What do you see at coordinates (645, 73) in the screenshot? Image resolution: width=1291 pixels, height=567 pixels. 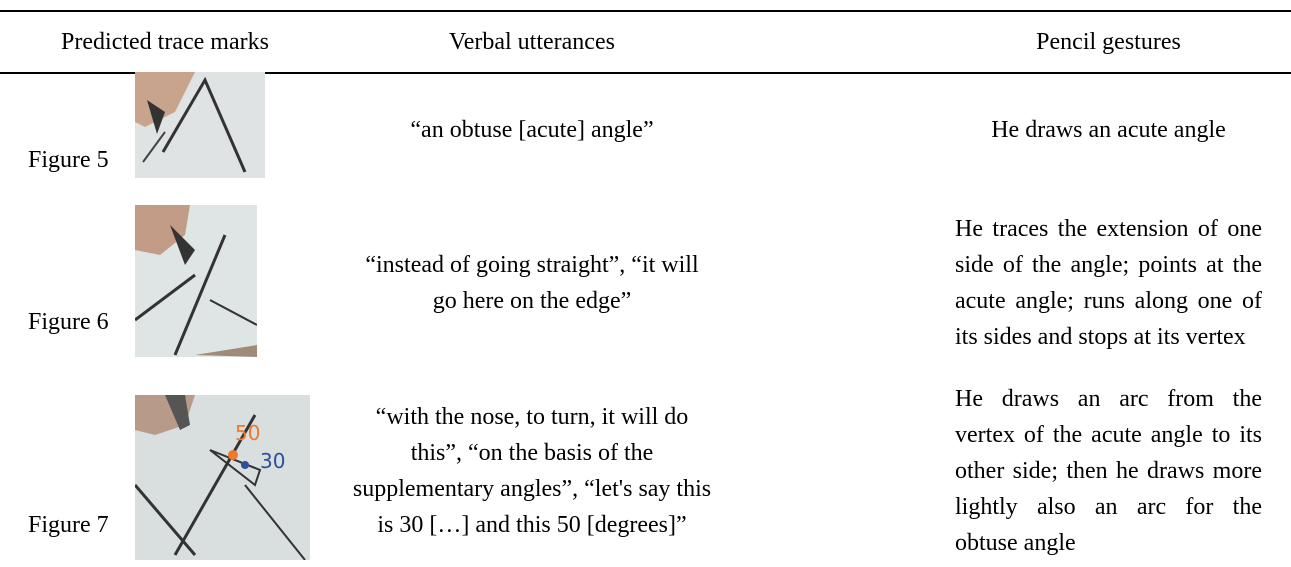 I see `header-rule` at bounding box center [645, 73].